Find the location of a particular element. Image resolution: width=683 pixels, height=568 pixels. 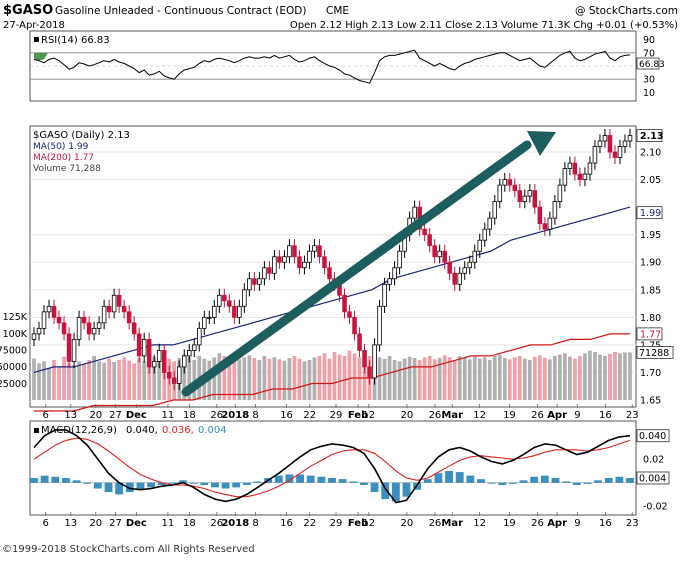

date-tick-label: 19 is located at coordinates (509, 415).